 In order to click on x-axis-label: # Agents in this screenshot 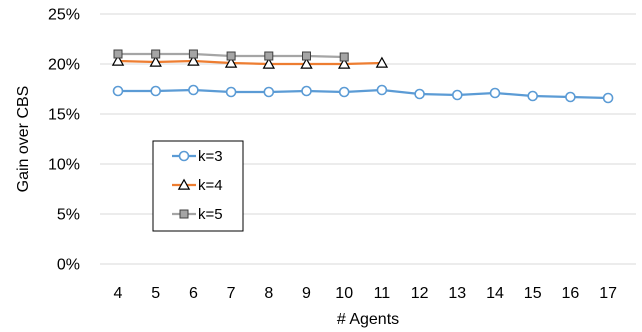, I will do `click(368, 319)`.